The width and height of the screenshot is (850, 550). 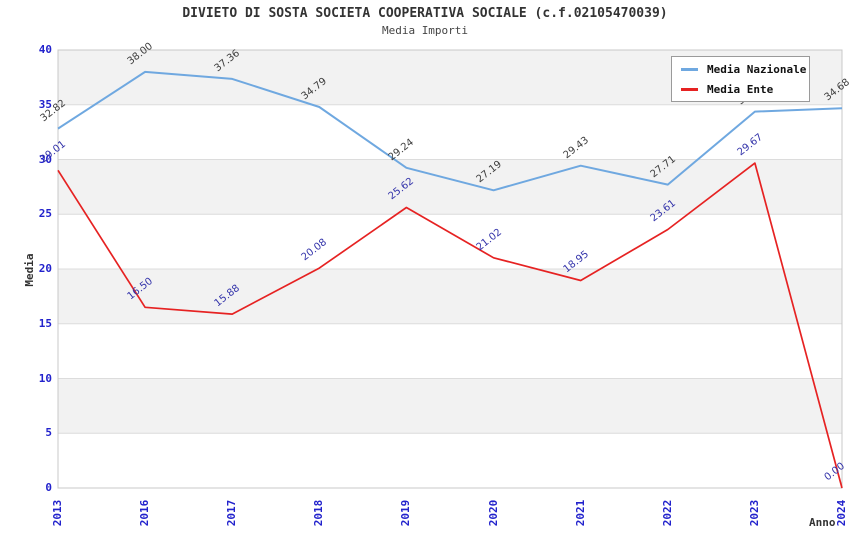 I want to click on x-tick-label: 2016, so click(x=145, y=513).